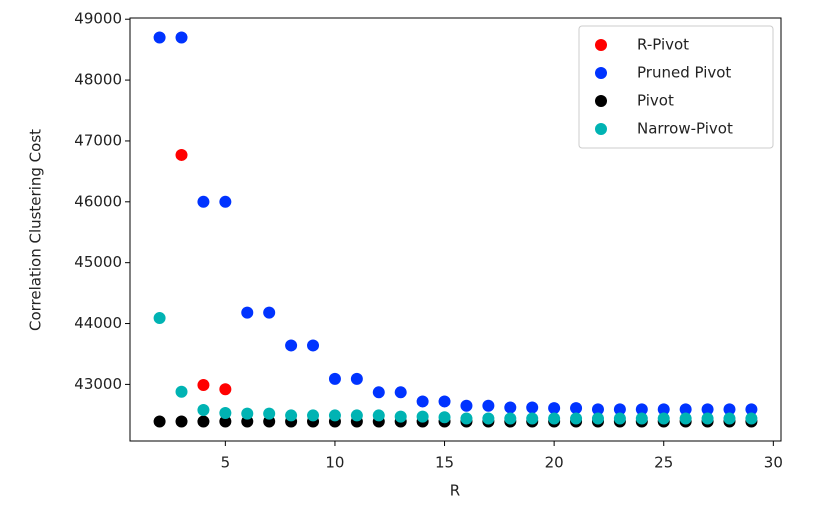 The height and width of the screenshot is (522, 818). I want to click on x-tick-label: 15, so click(444, 463).